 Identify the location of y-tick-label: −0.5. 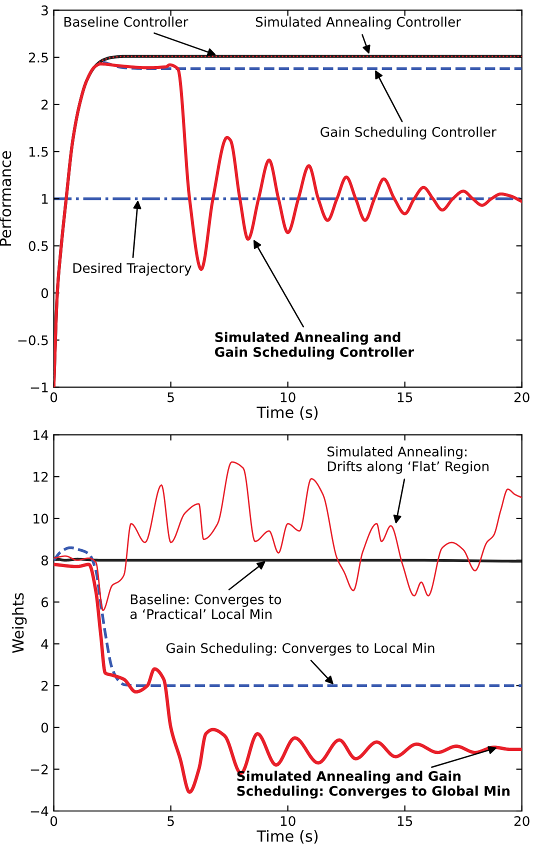
(33, 340).